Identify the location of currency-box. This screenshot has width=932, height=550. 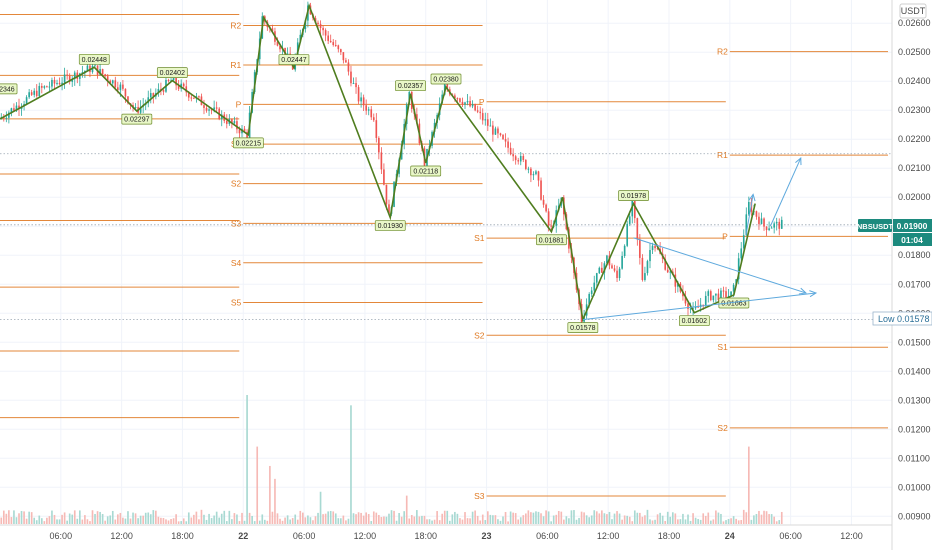
(913, 11).